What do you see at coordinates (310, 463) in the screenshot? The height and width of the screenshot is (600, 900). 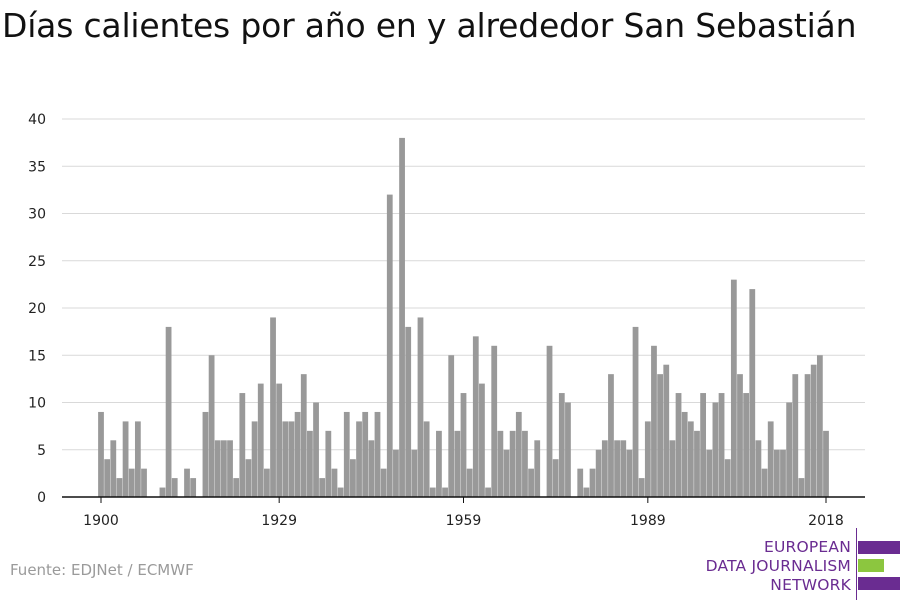 I see `bar-1934` at bounding box center [310, 463].